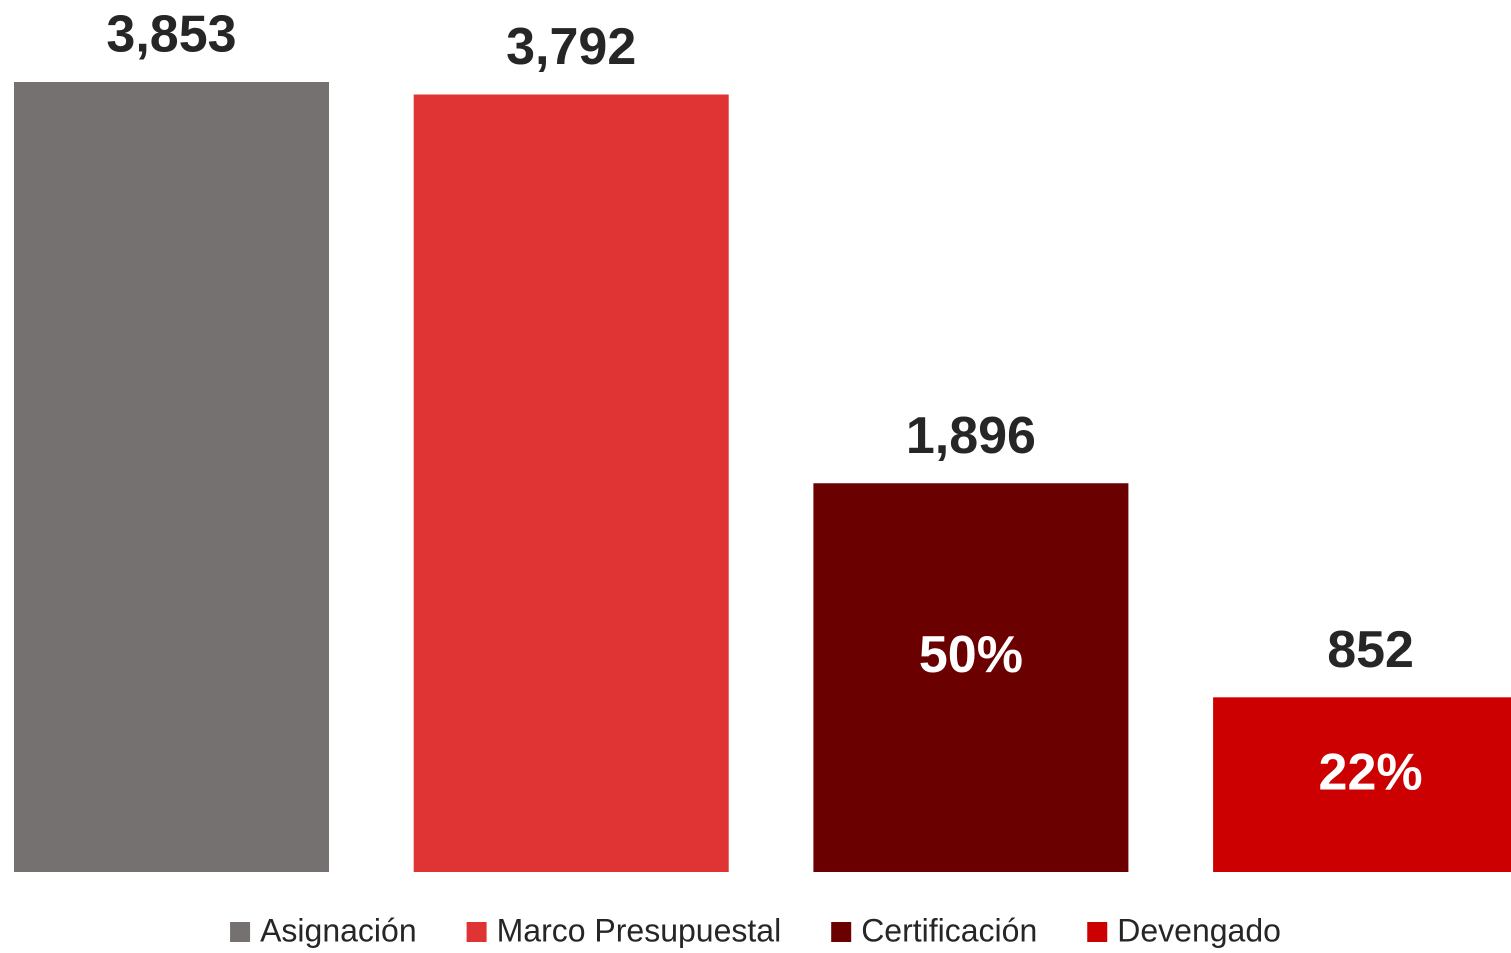  Describe the element at coordinates (971, 655) in the screenshot. I see `share-label: 50%` at that location.